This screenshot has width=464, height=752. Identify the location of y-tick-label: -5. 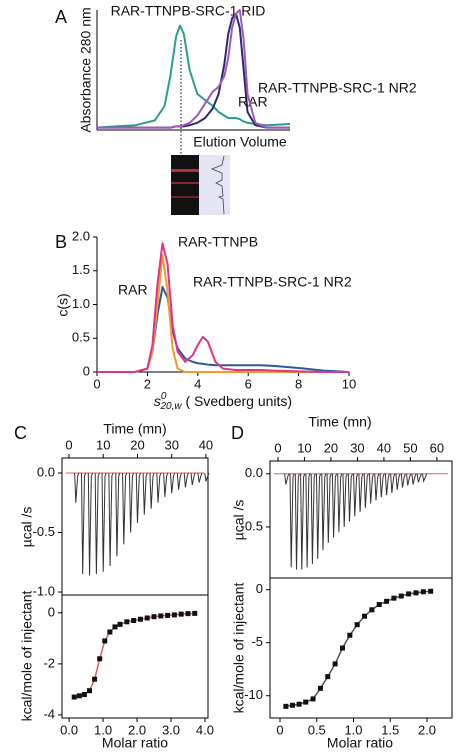
(257, 641).